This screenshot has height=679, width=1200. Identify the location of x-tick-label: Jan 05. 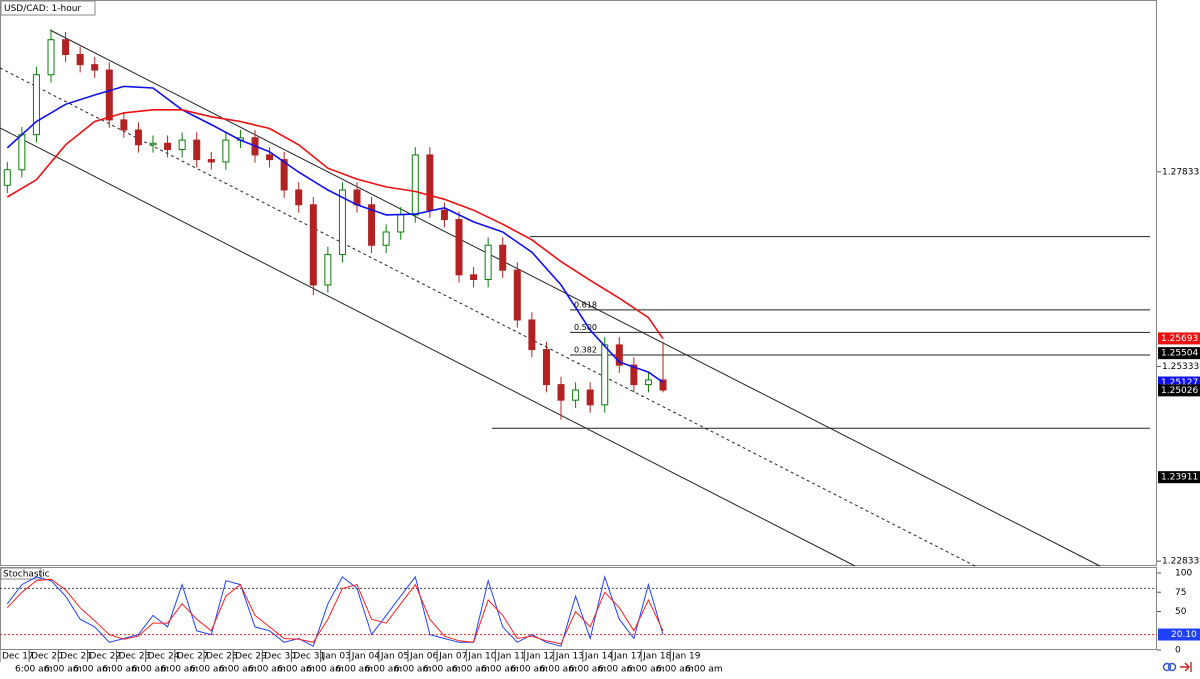
(394, 657).